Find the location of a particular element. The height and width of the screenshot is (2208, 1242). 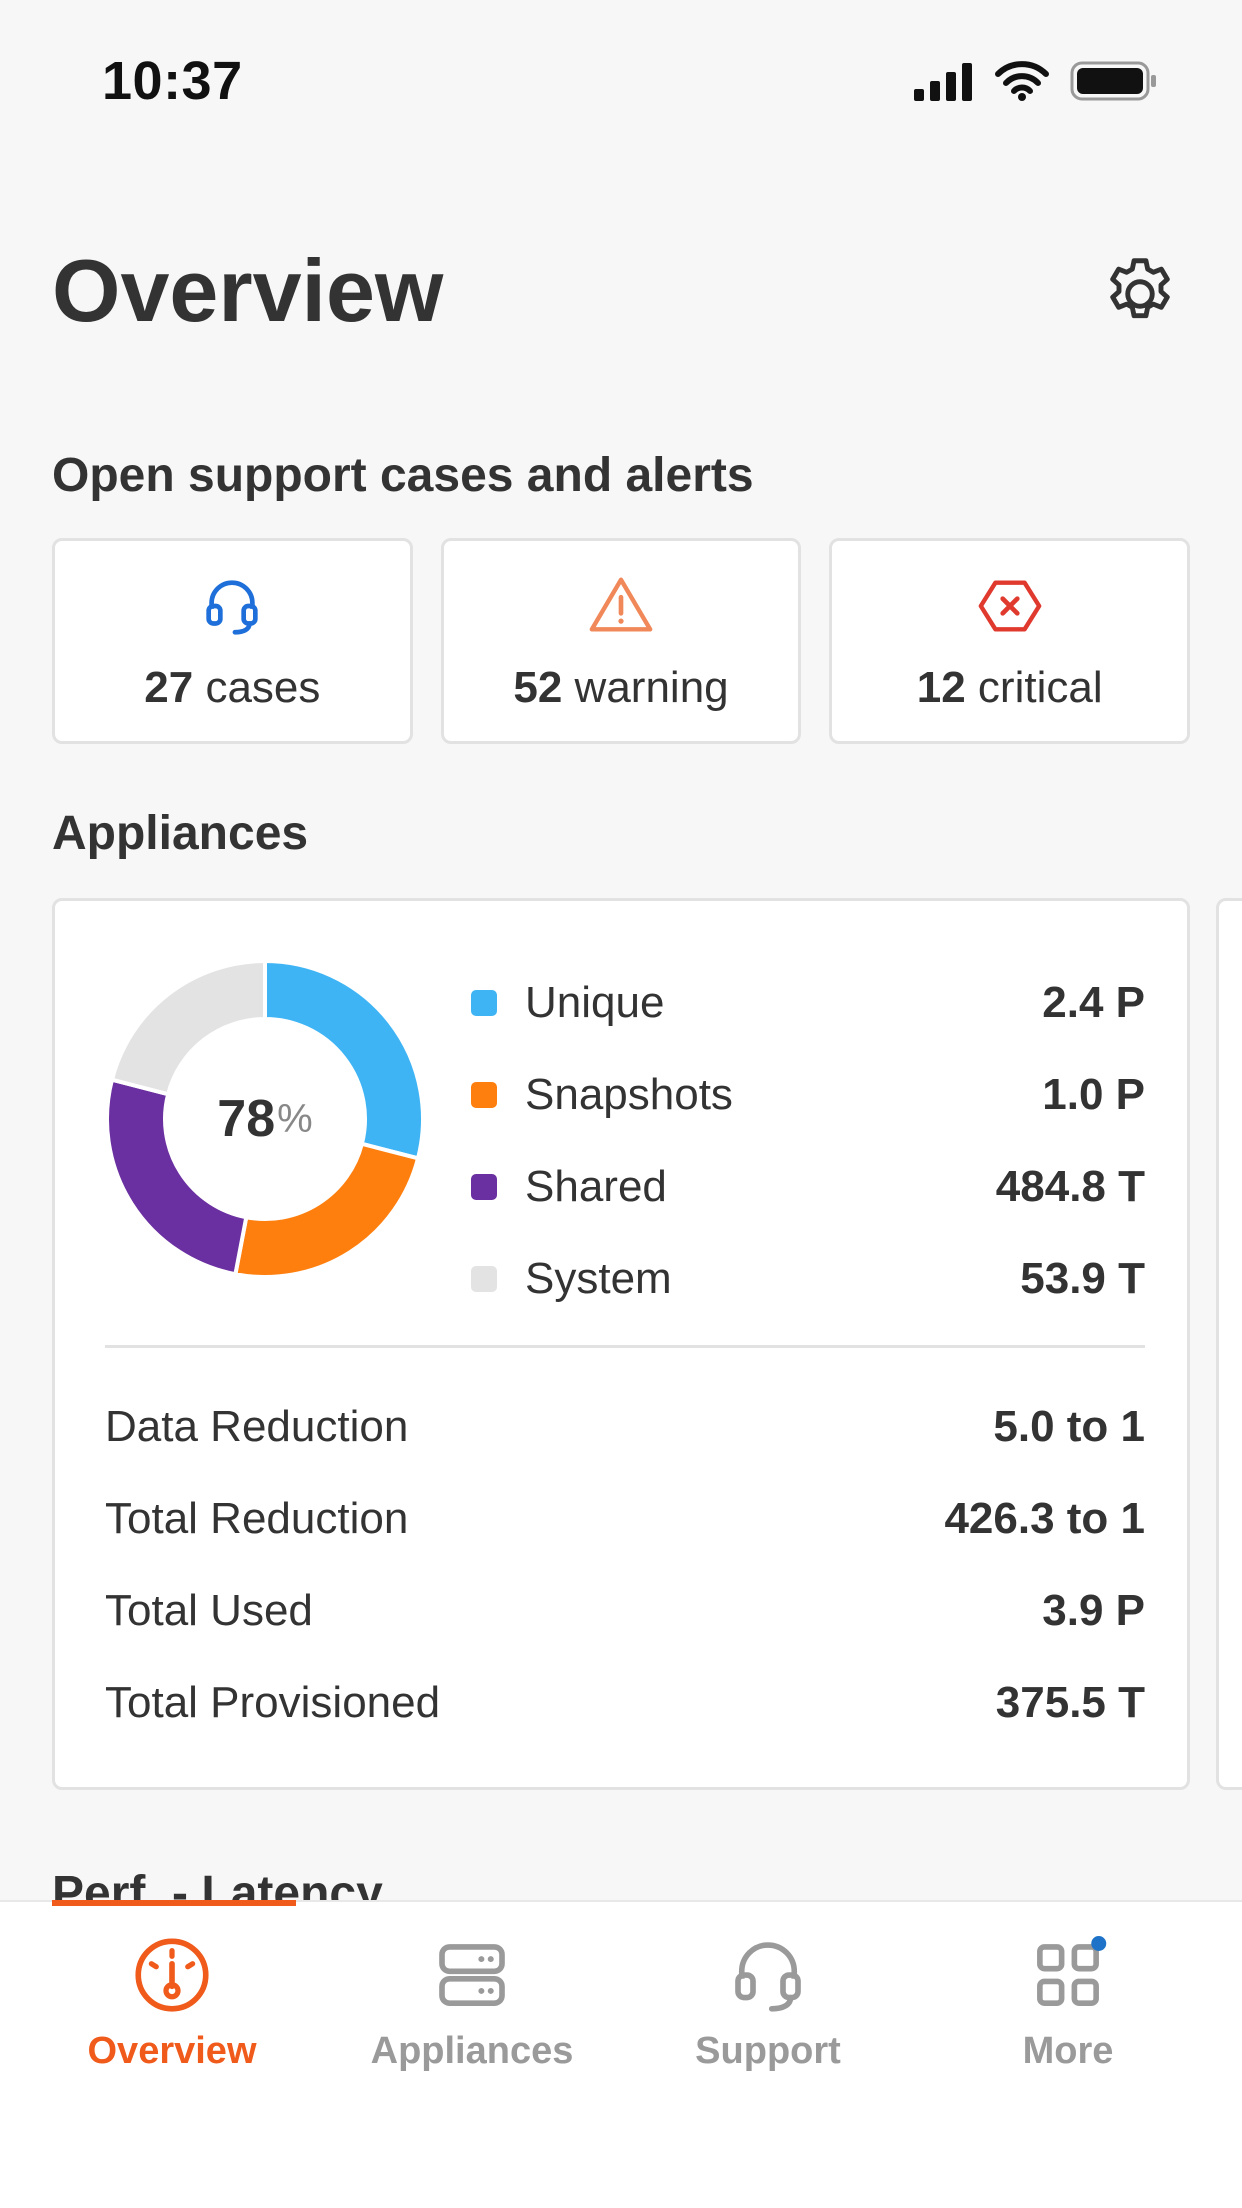

stat-row-total-reduction: Total Reduction 426.3 to 1 is located at coordinates (625, 1519).